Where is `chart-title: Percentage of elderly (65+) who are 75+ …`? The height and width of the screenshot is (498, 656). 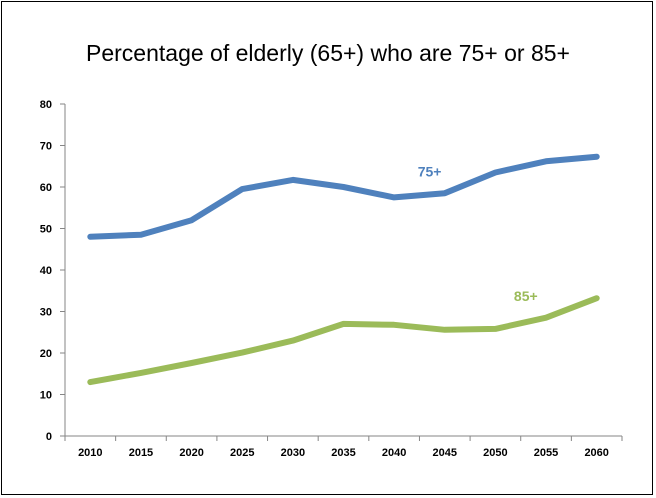 chart-title: Percentage of elderly (65+) who are 75+ … is located at coordinates (328, 53).